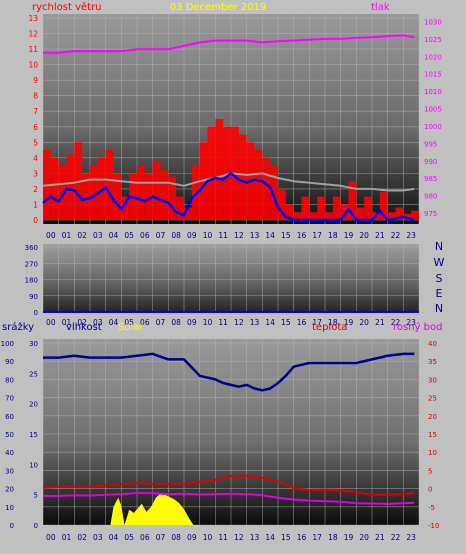  What do you see at coordinates (33, 405) in the screenshot?
I see `humidity-tick-label: 20` at bounding box center [33, 405].